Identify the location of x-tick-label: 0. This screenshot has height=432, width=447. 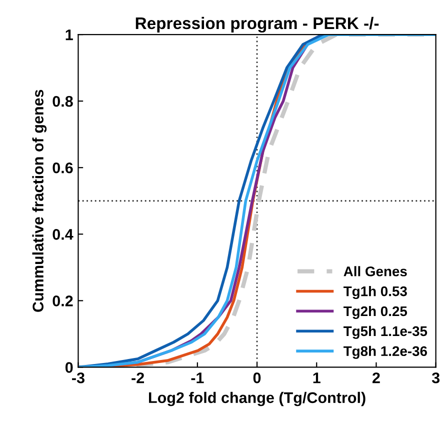
(257, 378).